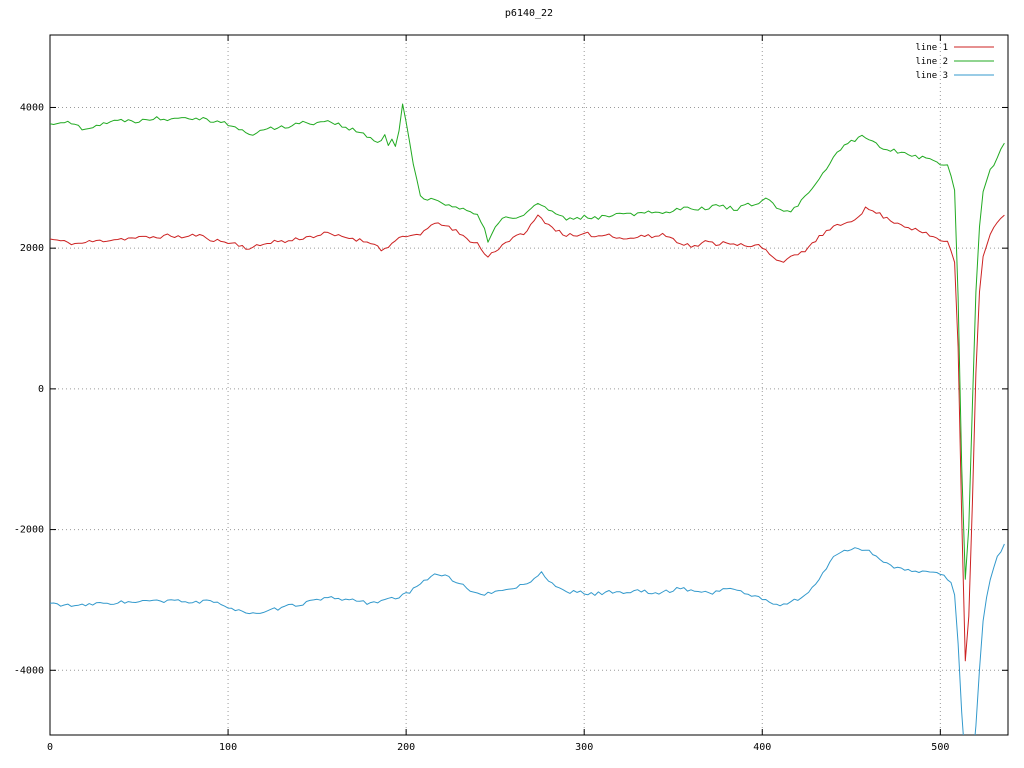 This screenshot has height=768, width=1024. Describe the element at coordinates (406, 747) in the screenshot. I see `x-tick-label: 200` at that location.